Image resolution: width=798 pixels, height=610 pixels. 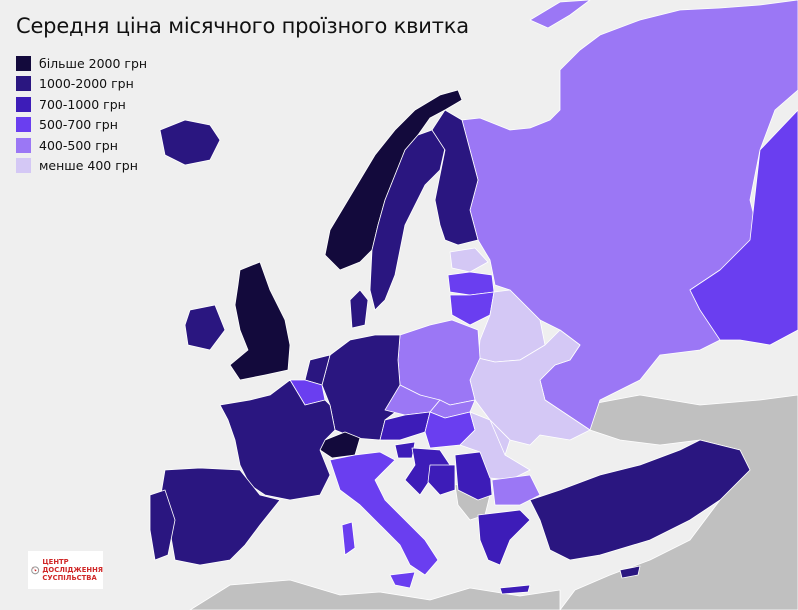 I want to click on region-north-africa, so click(x=375, y=594).